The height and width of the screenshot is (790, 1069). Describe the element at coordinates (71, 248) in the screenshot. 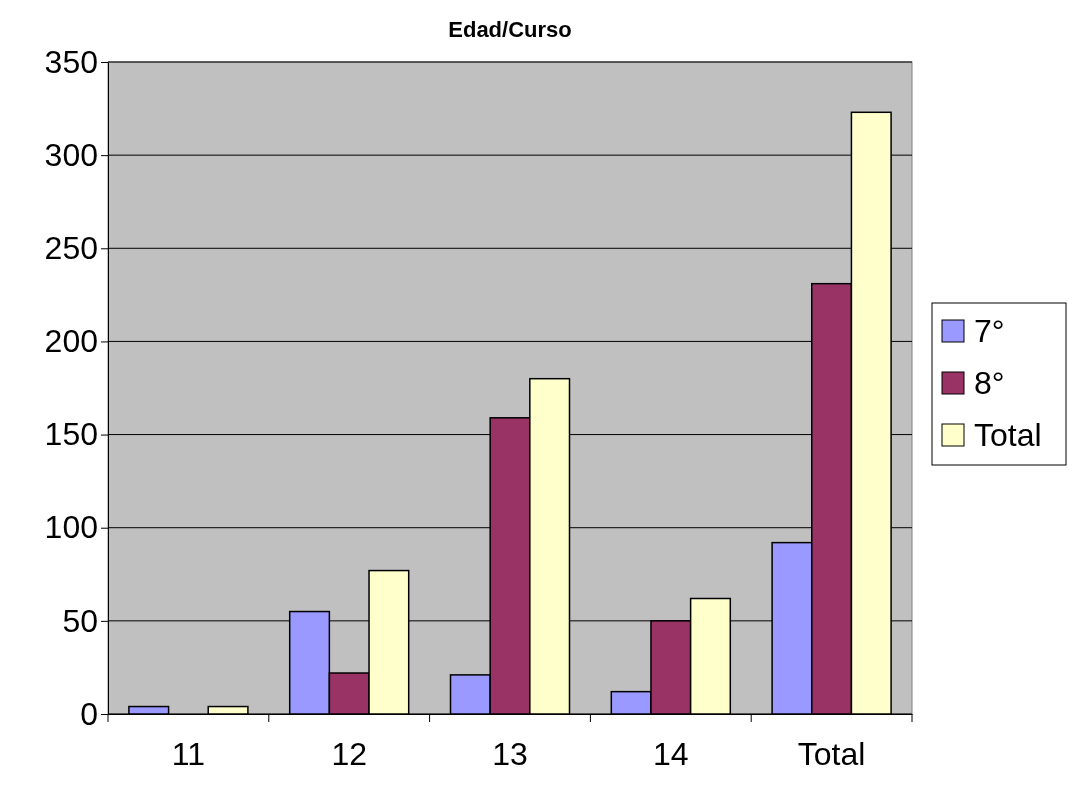

I see `y-tick-label: 250` at that location.